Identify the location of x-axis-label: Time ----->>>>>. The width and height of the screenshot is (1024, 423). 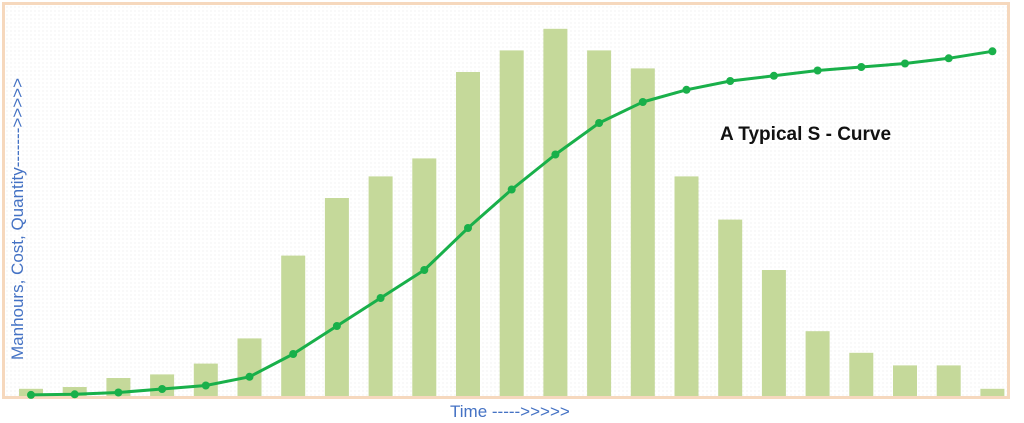
(510, 411).